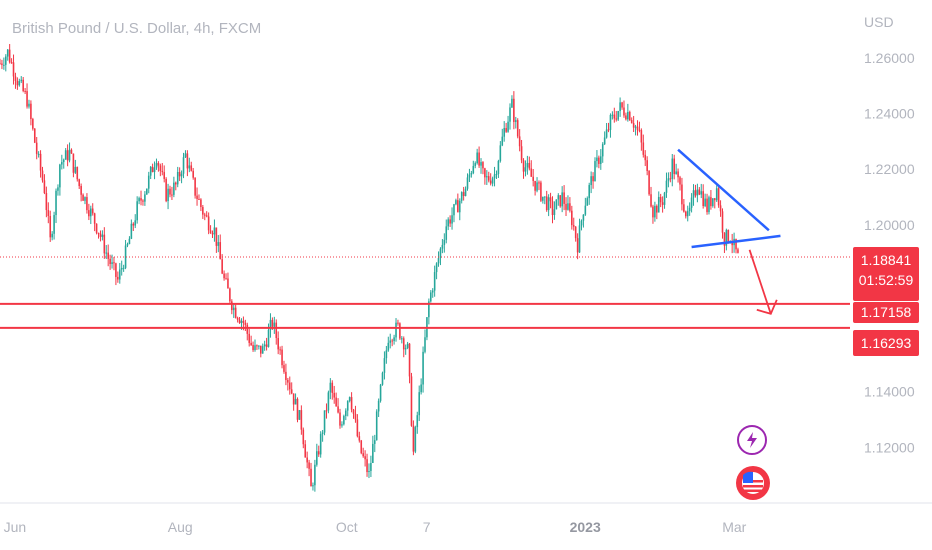 The width and height of the screenshot is (932, 550). What do you see at coordinates (767, 307) in the screenshot?
I see `forecast-arrow-head` at bounding box center [767, 307].